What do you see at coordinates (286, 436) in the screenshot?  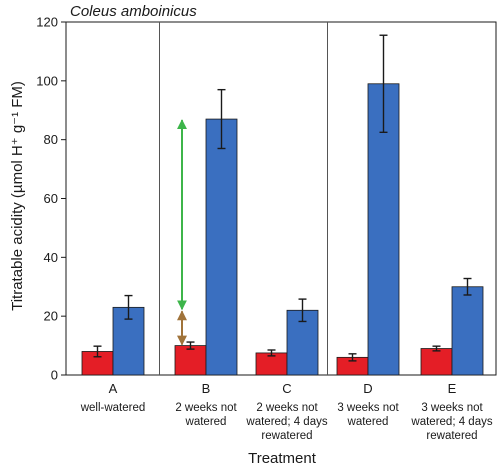 I see `category-desc-C-3: rewatered` at bounding box center [286, 436].